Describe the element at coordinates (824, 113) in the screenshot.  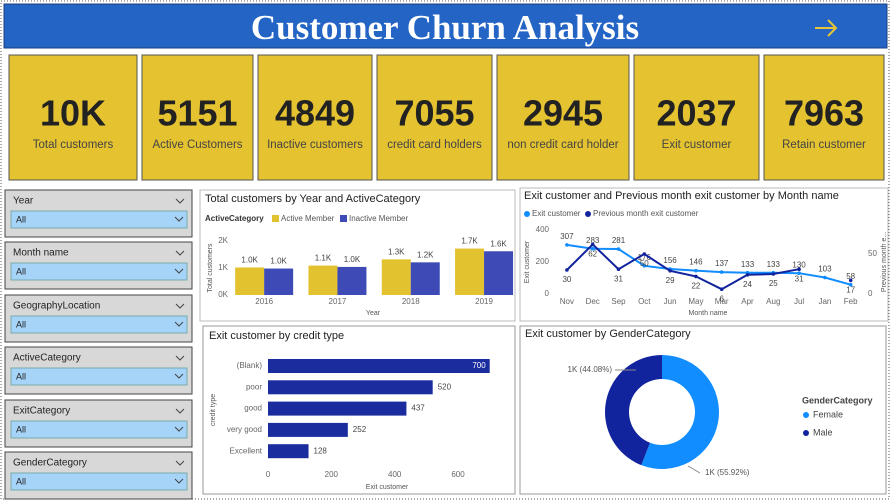
I see `kpi-value: 7963` at that location.